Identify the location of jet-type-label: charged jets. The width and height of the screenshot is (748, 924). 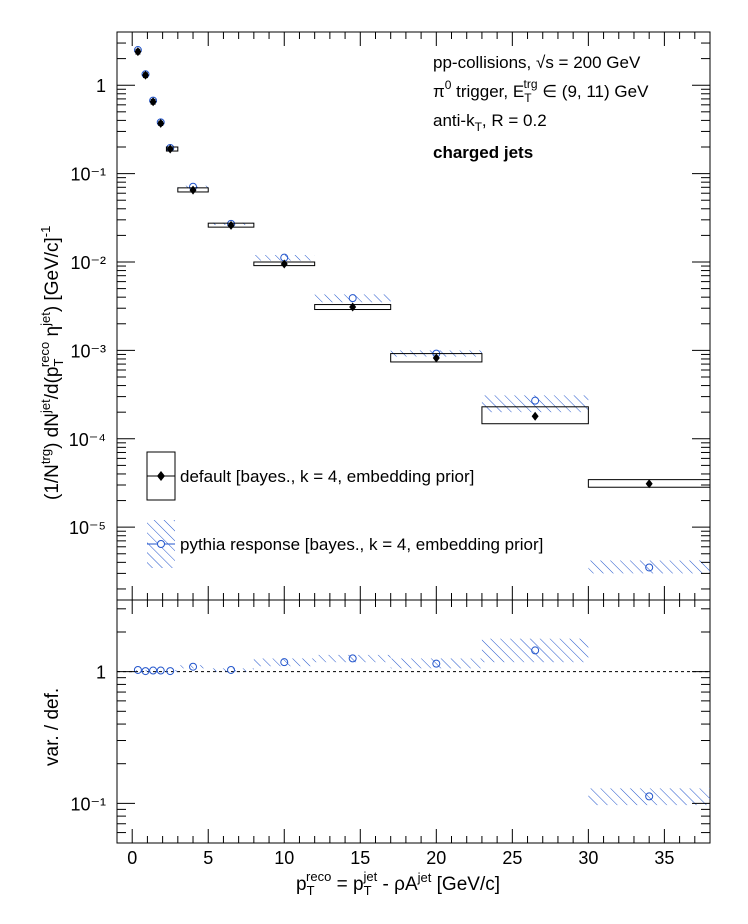
(483, 152).